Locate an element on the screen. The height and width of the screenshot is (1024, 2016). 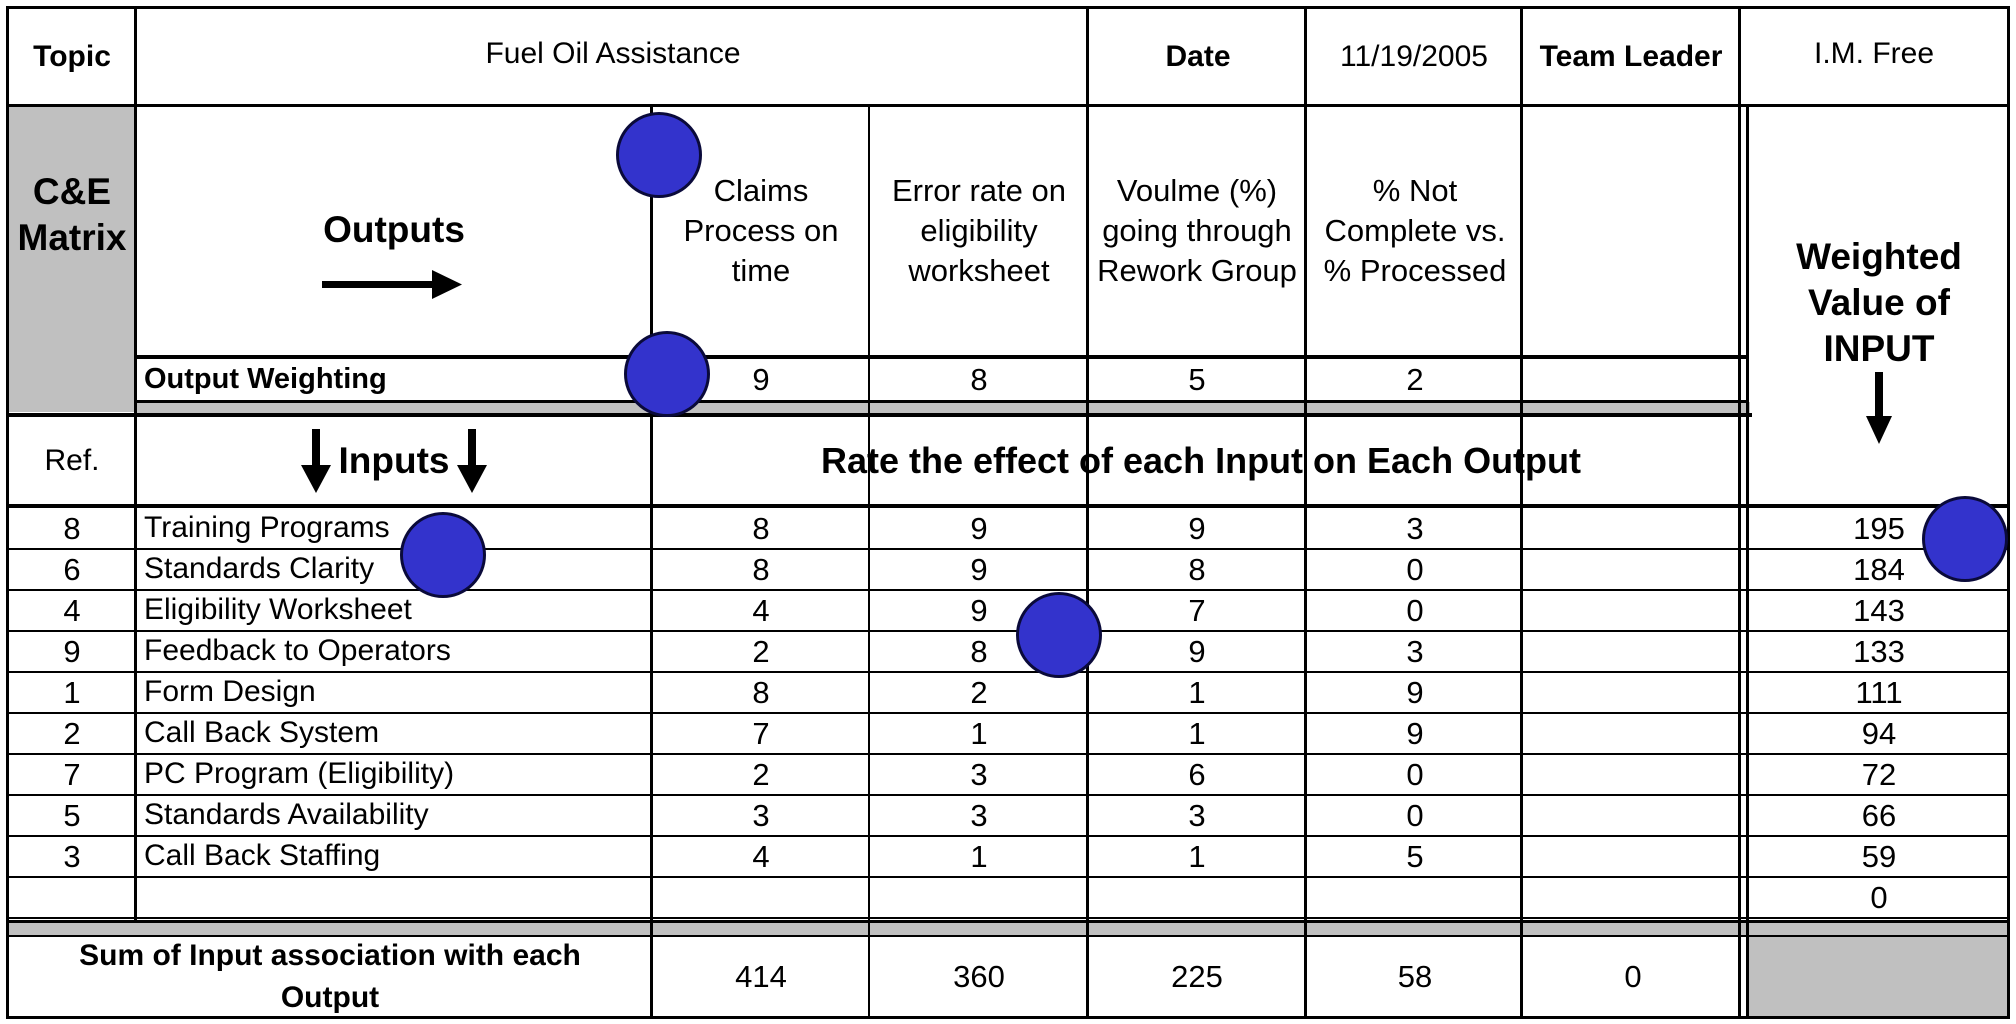
row-score-output-3: 6 is located at coordinates (1197, 774).